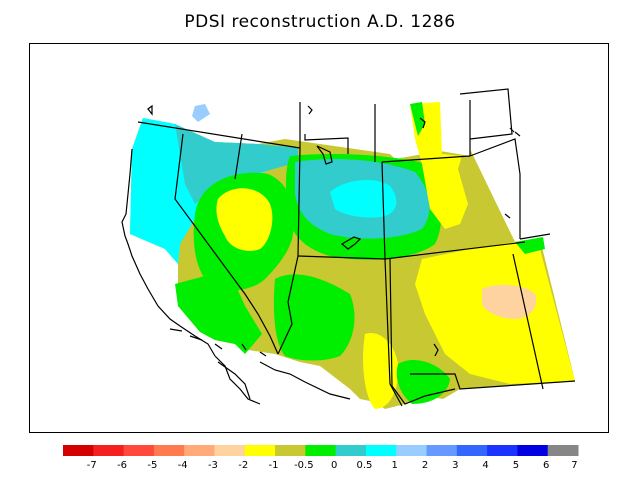 The image size is (640, 480). What do you see at coordinates (320, 22) in the screenshot?
I see `map-title: PDSI reconstruction A.D. 1286` at bounding box center [320, 22].